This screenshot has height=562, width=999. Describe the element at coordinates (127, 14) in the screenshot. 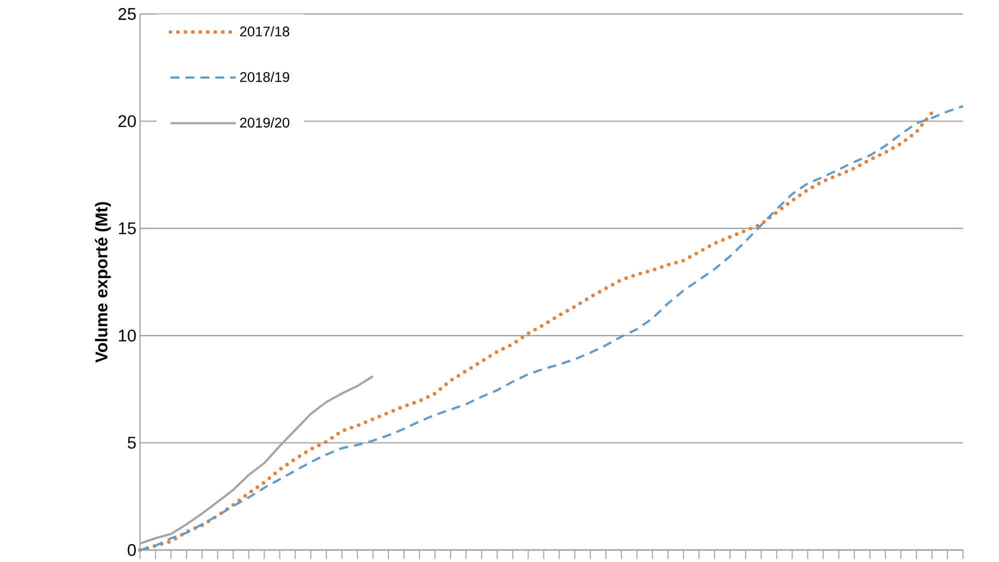

I see `y-tick-label: 25` at that location.